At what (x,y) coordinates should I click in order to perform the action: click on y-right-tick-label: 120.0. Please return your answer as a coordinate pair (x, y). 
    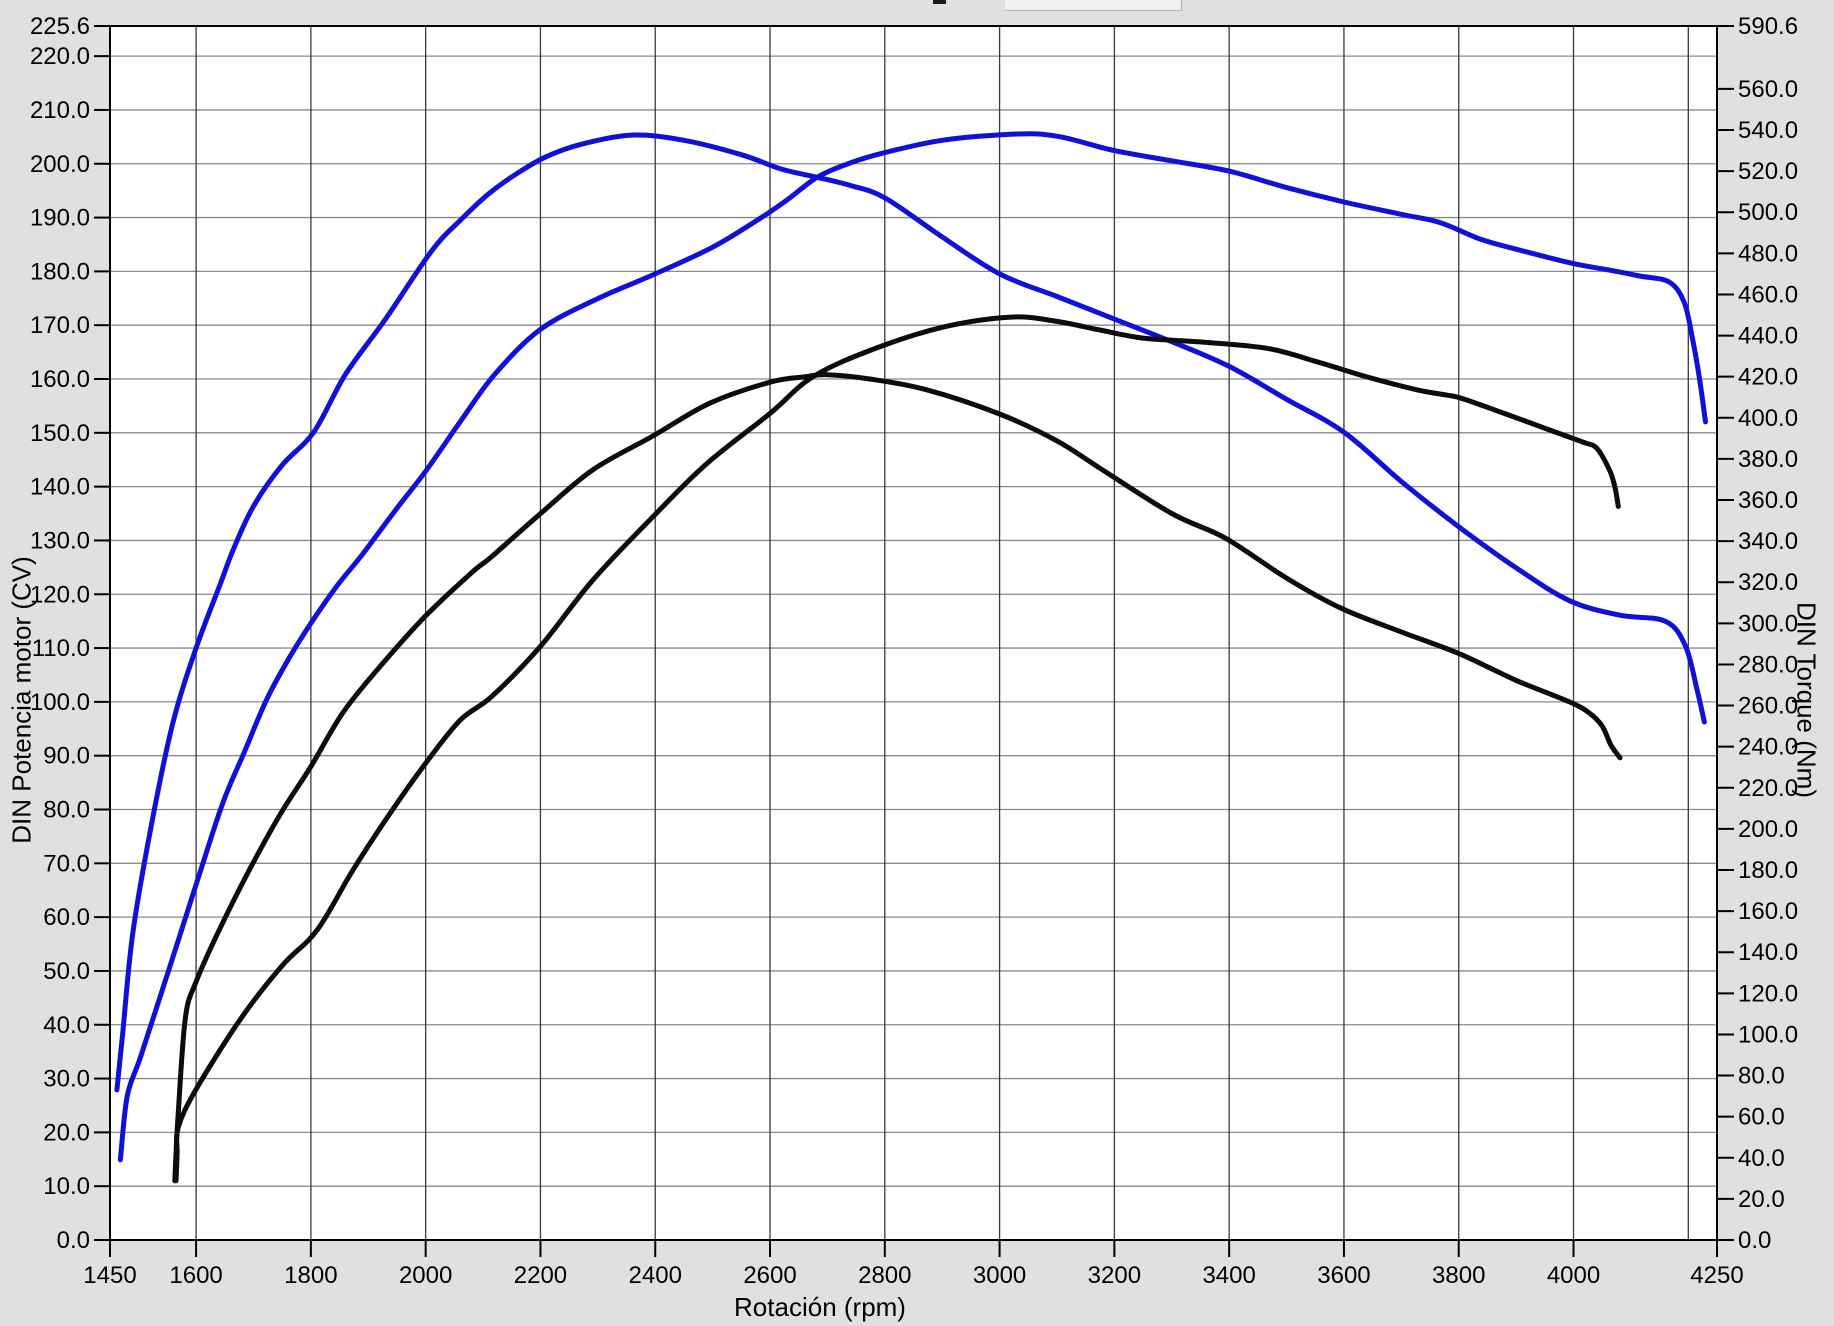
    Looking at the image, I should click on (1768, 993).